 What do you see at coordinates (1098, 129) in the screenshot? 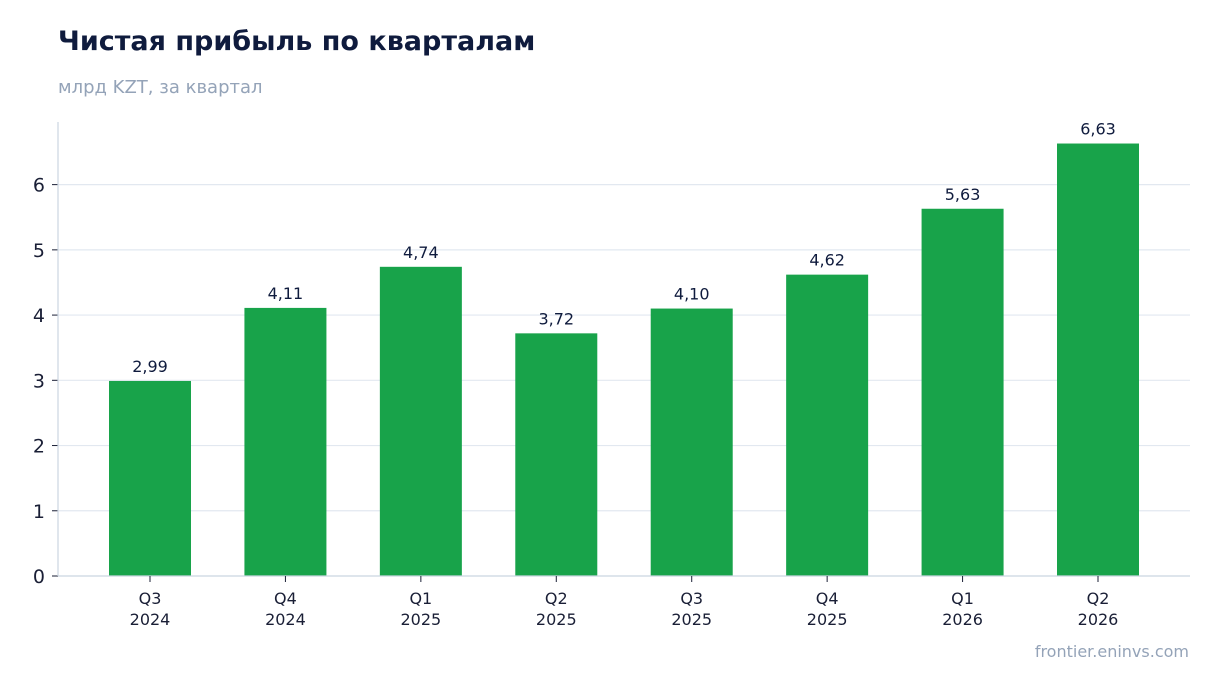
I see `bar-value-label: 6,63` at bounding box center [1098, 129].